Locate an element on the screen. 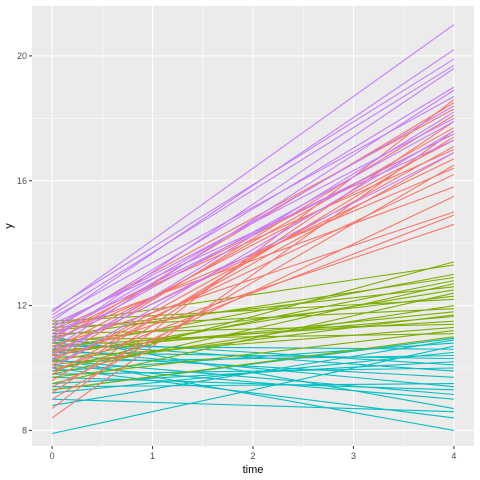 The height and width of the screenshot is (480, 480). y-axis-title: y is located at coordinates (9, 226).